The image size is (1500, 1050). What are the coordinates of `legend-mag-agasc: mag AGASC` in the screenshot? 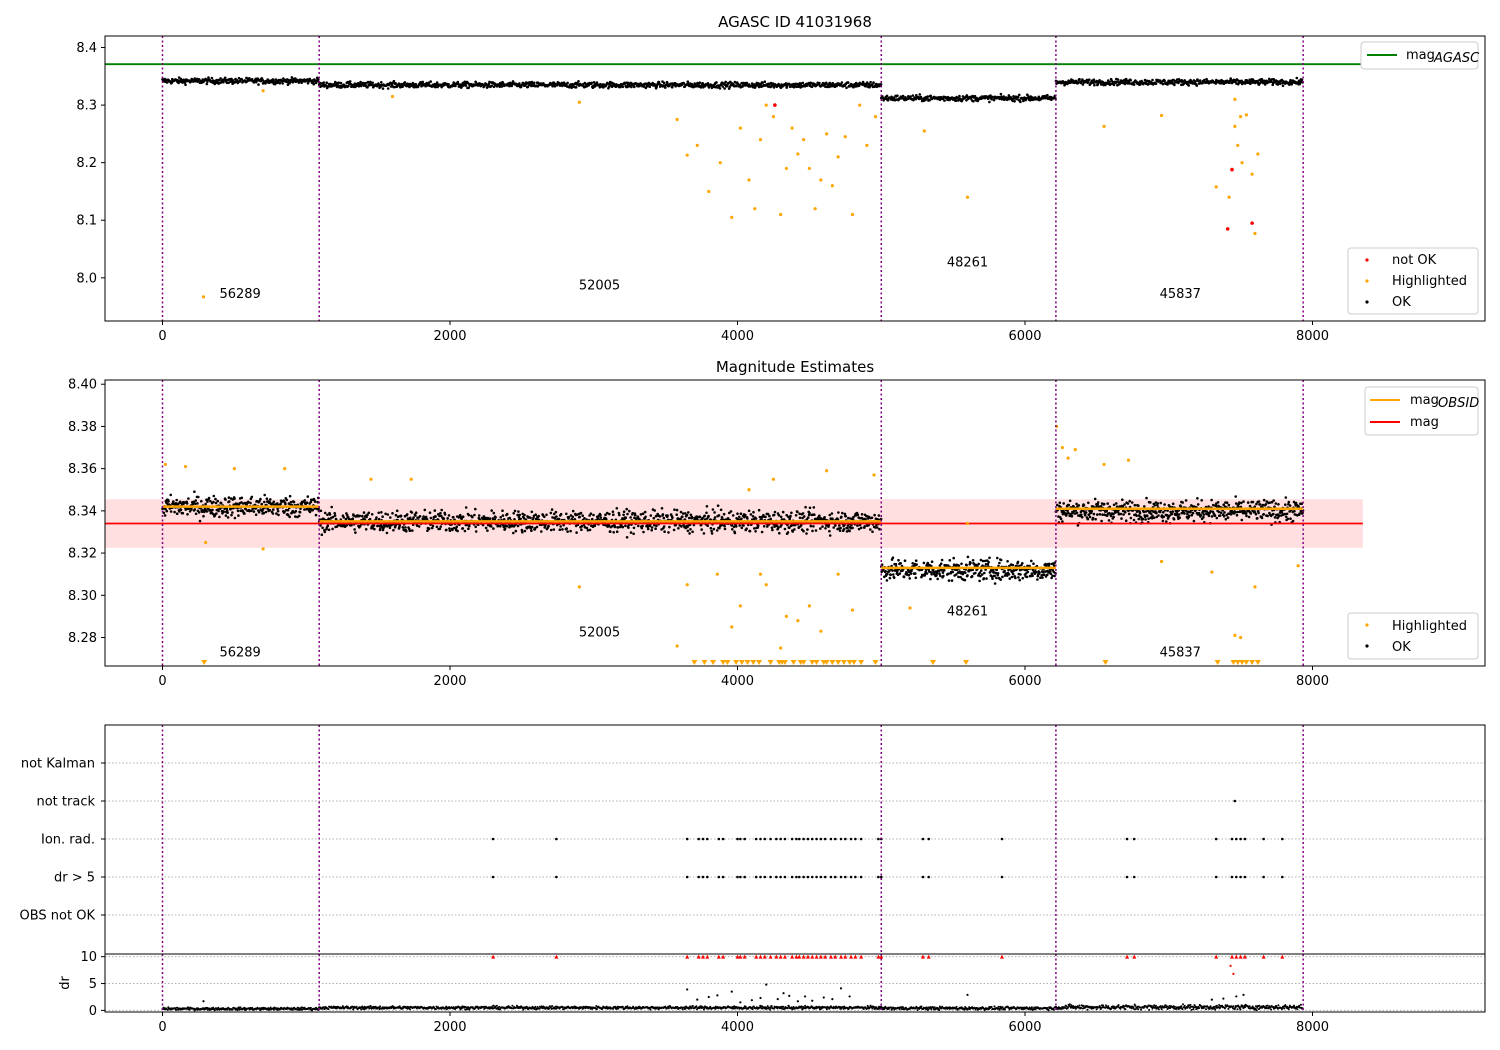 It's located at (1420, 55).